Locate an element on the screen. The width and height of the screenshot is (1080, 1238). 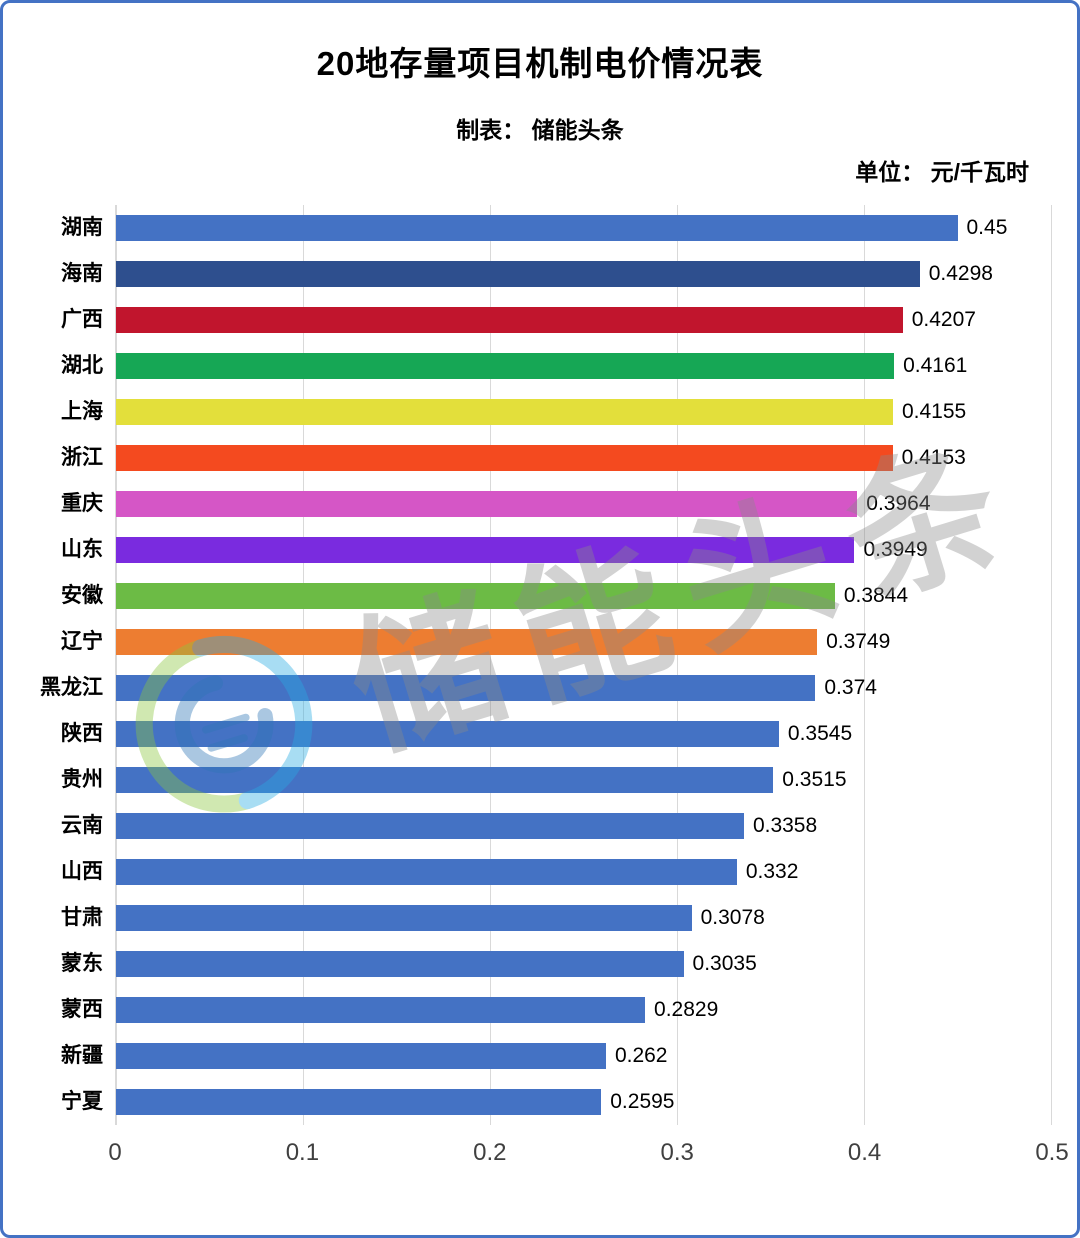
bar-row: 0.4207 is located at coordinates (583, 320).